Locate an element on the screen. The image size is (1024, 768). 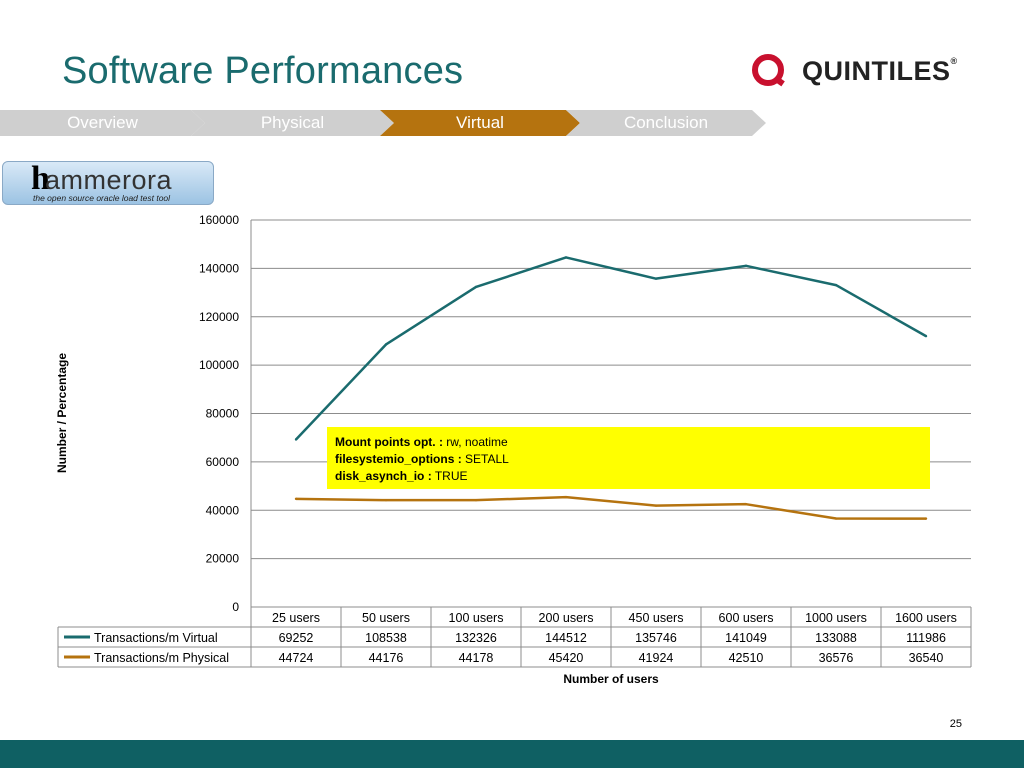
section-nav: Overview Physical Virtual Conclusion is located at coordinates (385, 124).